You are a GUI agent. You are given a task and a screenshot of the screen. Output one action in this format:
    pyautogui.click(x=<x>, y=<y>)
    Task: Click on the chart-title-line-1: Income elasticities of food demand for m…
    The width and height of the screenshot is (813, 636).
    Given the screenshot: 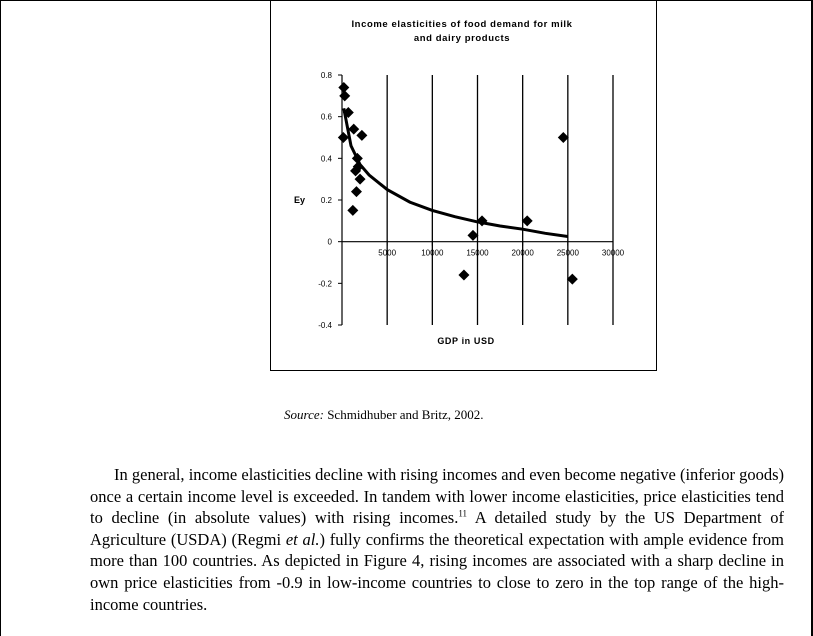 What is the action you would take?
    pyautogui.click(x=461, y=24)
    